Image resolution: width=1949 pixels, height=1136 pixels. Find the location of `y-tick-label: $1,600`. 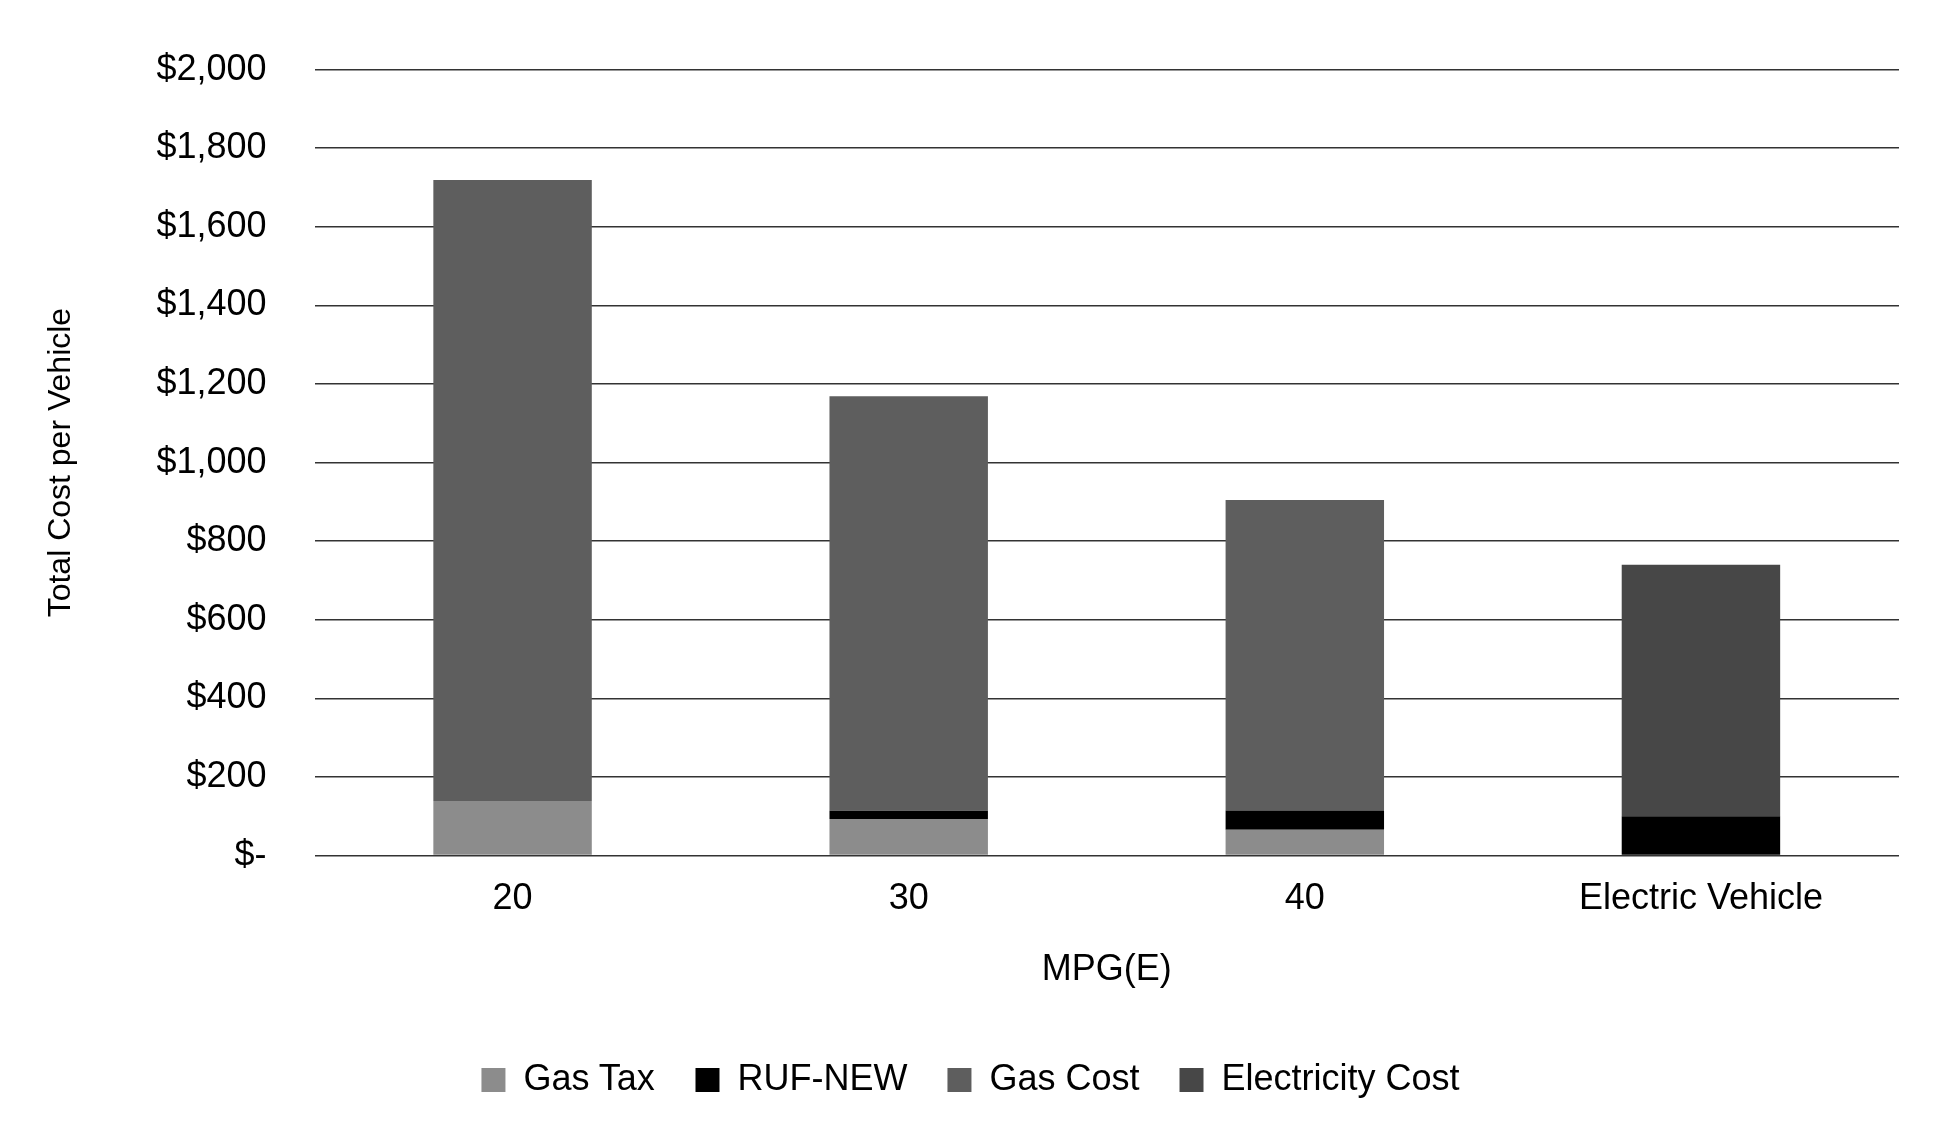

y-tick-label: $1,600 is located at coordinates (211, 224).